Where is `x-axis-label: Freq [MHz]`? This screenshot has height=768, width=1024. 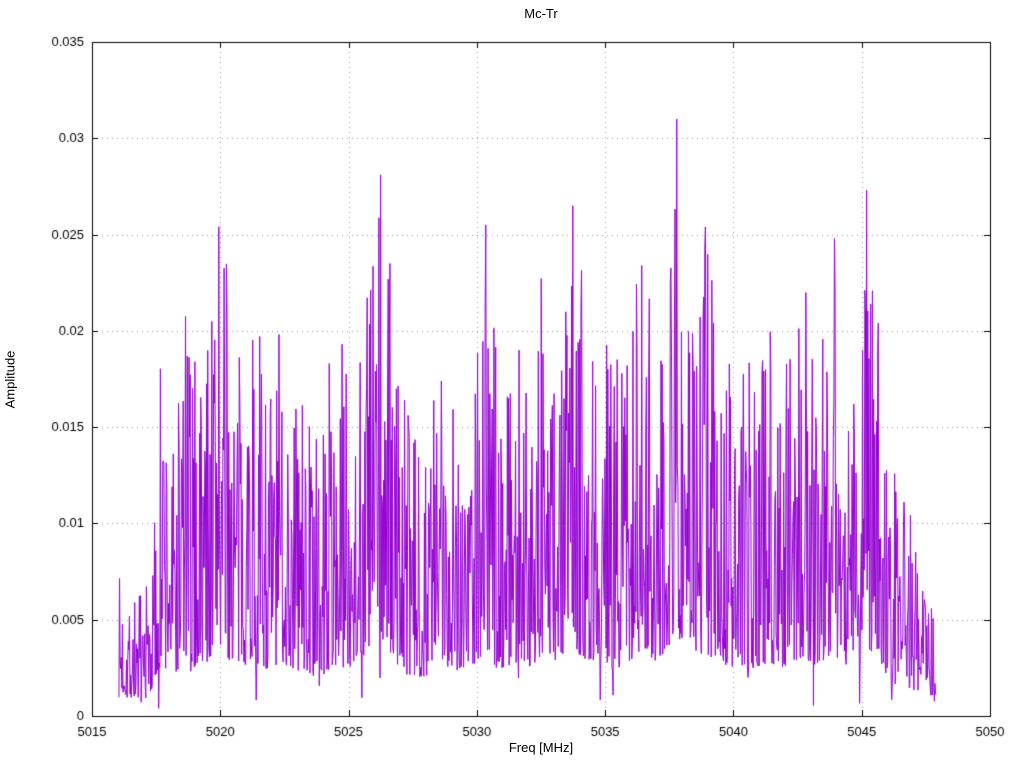 x-axis-label: Freq [MHz] is located at coordinates (541, 747).